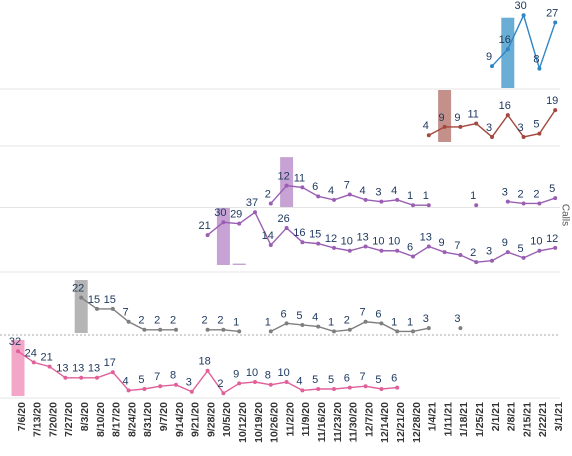 This screenshot has height=456, width=572. I want to click on x-tick-label: 9/28/20, so click(211, 419).